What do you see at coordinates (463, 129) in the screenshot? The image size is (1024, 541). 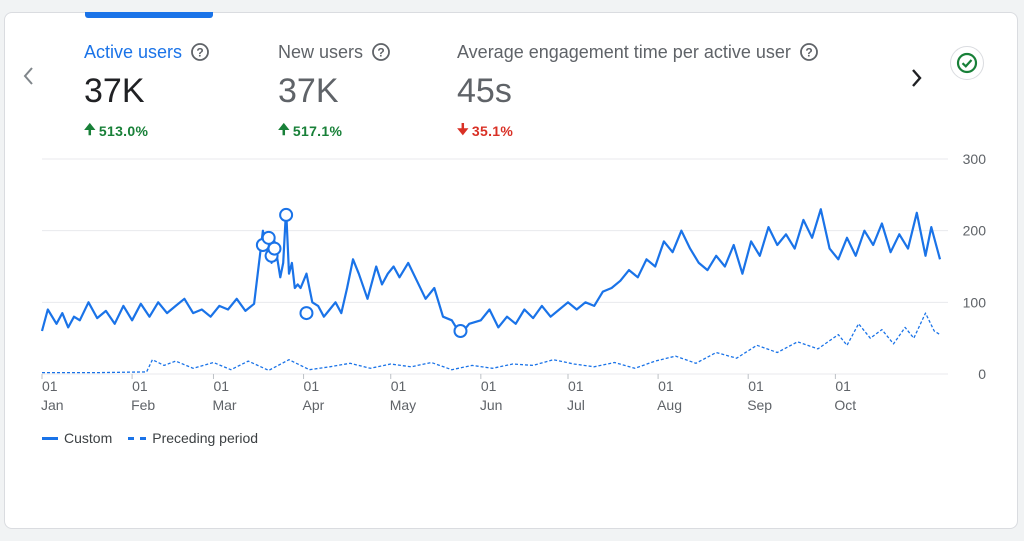 I see `arrow-down-icon: 🠋` at bounding box center [463, 129].